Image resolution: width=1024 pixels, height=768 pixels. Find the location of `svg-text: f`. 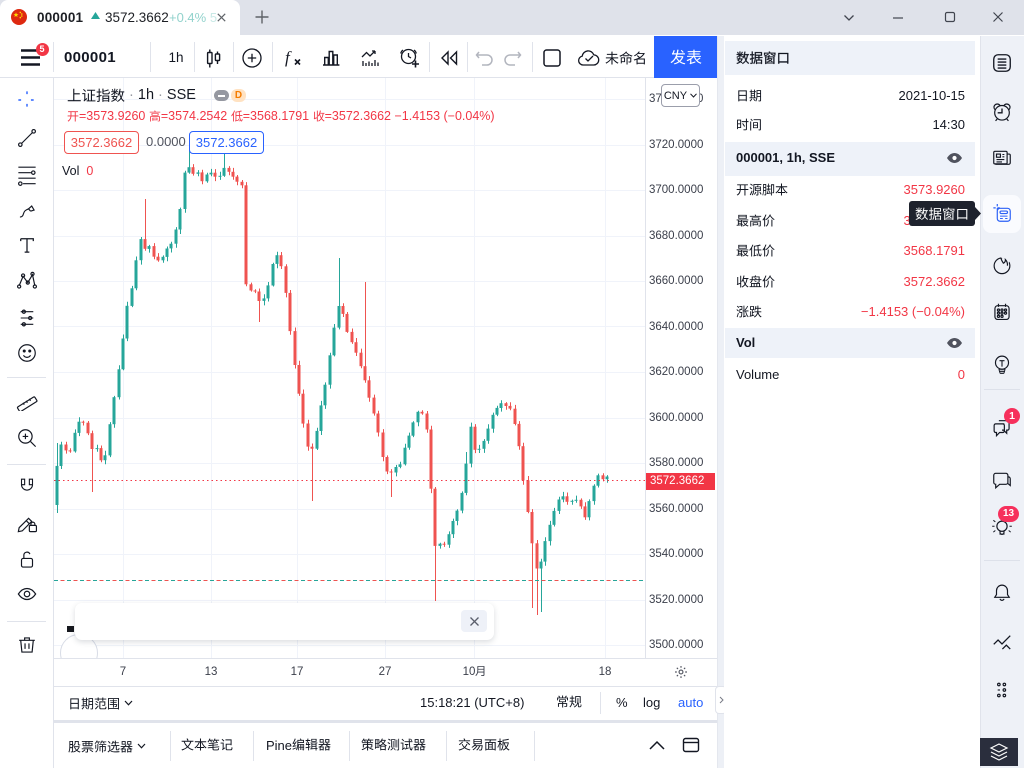

svg-text: f is located at coordinates (288, 57).